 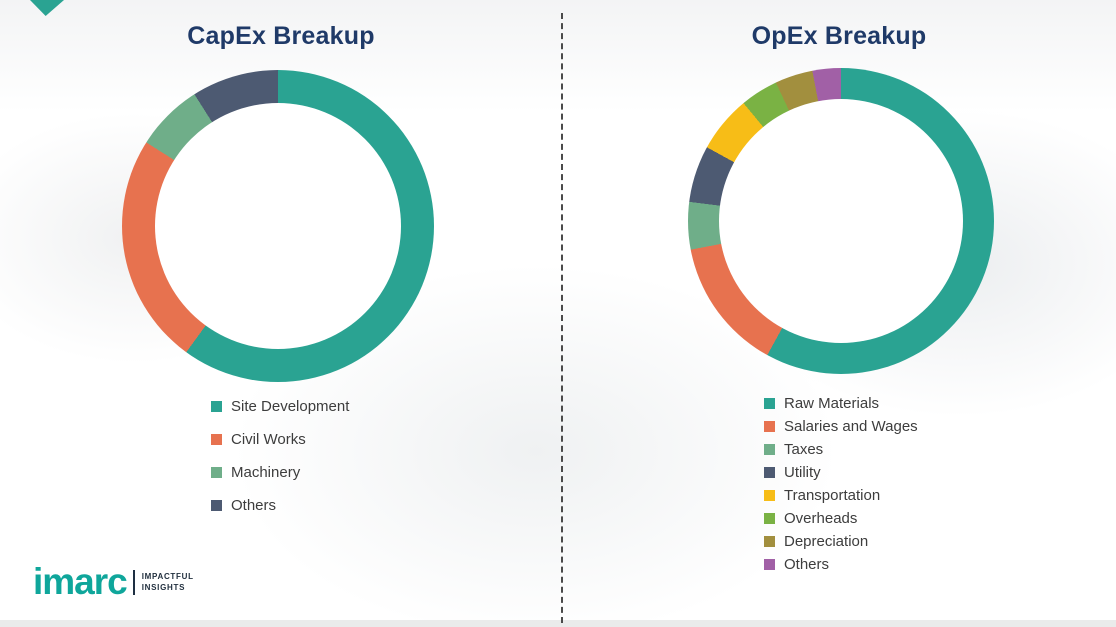 I want to click on legend-item: Depreciation, so click(x=841, y=541).